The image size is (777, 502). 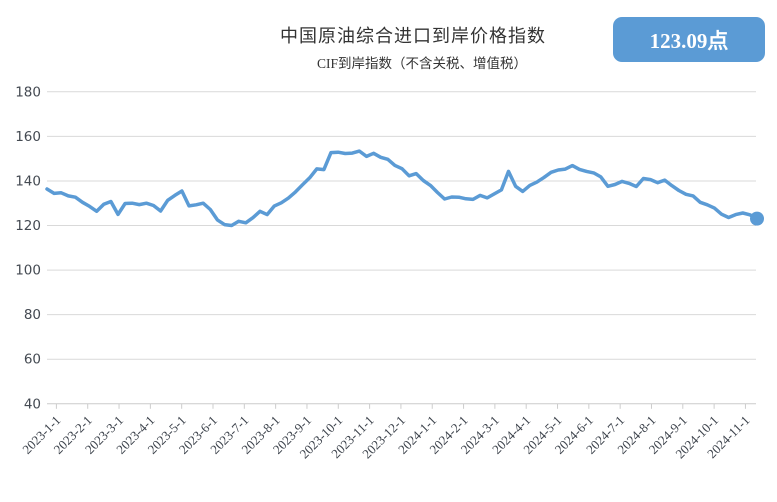 What do you see at coordinates (402, 188) in the screenshot?
I see `price-index-line` at bounding box center [402, 188].